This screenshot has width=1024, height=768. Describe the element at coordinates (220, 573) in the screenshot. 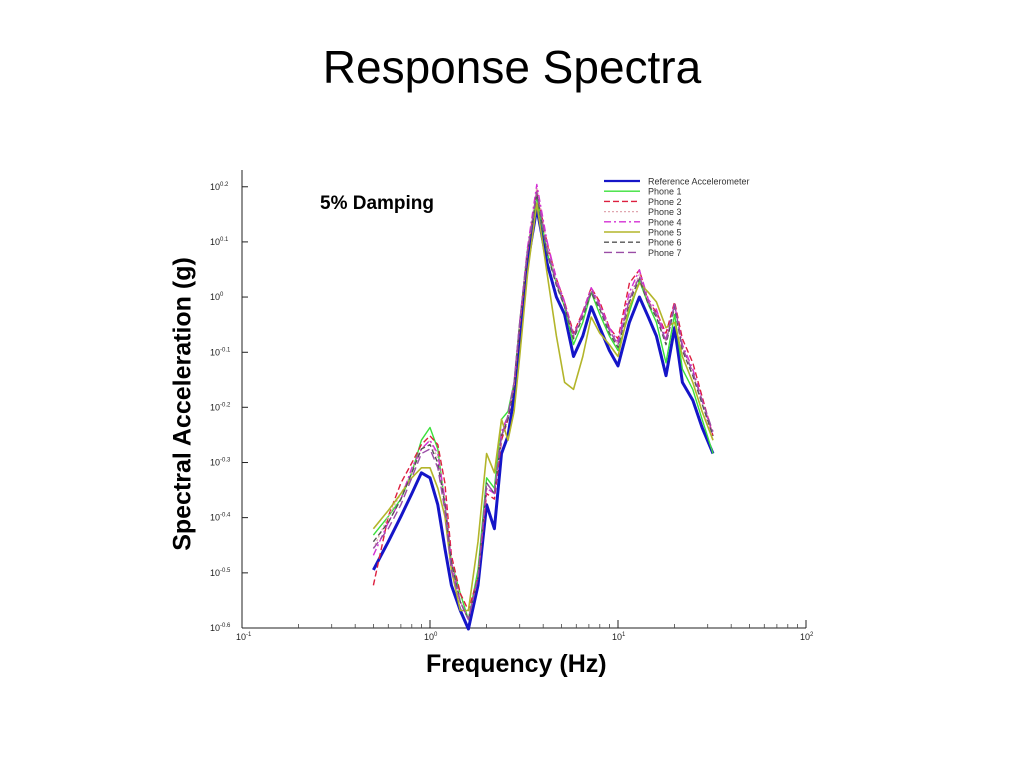

I see `y-tick-label: 10-0.5` at that location.